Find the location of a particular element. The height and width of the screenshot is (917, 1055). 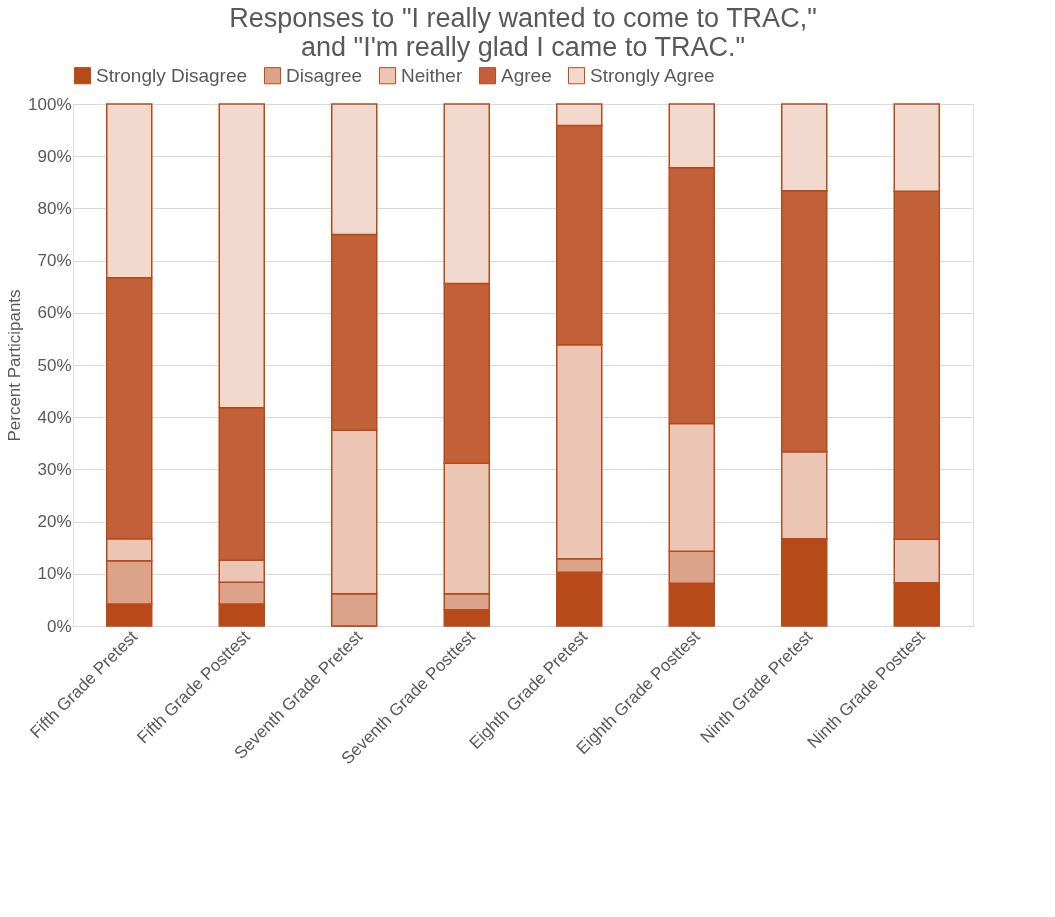

y-tick-label: 40% is located at coordinates (54, 417).